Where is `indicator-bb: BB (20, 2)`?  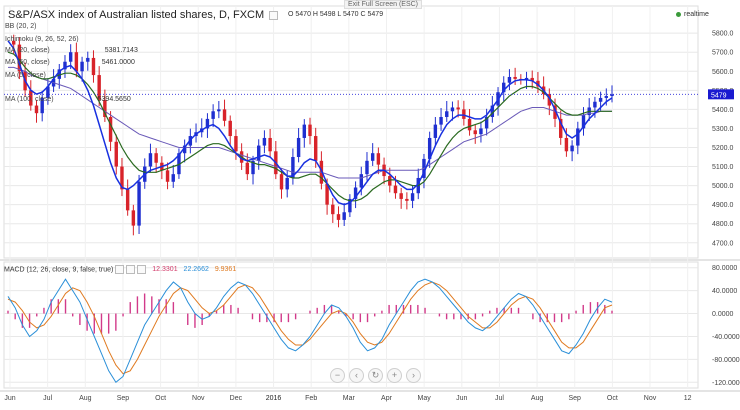
indicator-bb: BB (20, 2) is located at coordinates (21, 26).